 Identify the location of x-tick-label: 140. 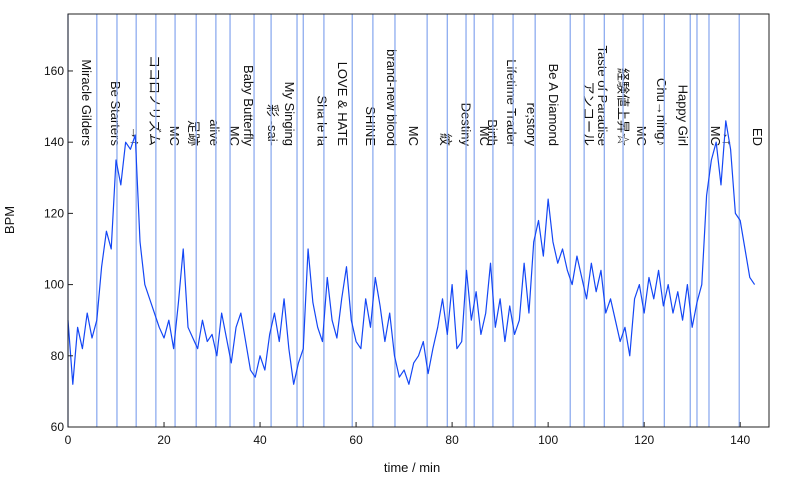
(740, 440).